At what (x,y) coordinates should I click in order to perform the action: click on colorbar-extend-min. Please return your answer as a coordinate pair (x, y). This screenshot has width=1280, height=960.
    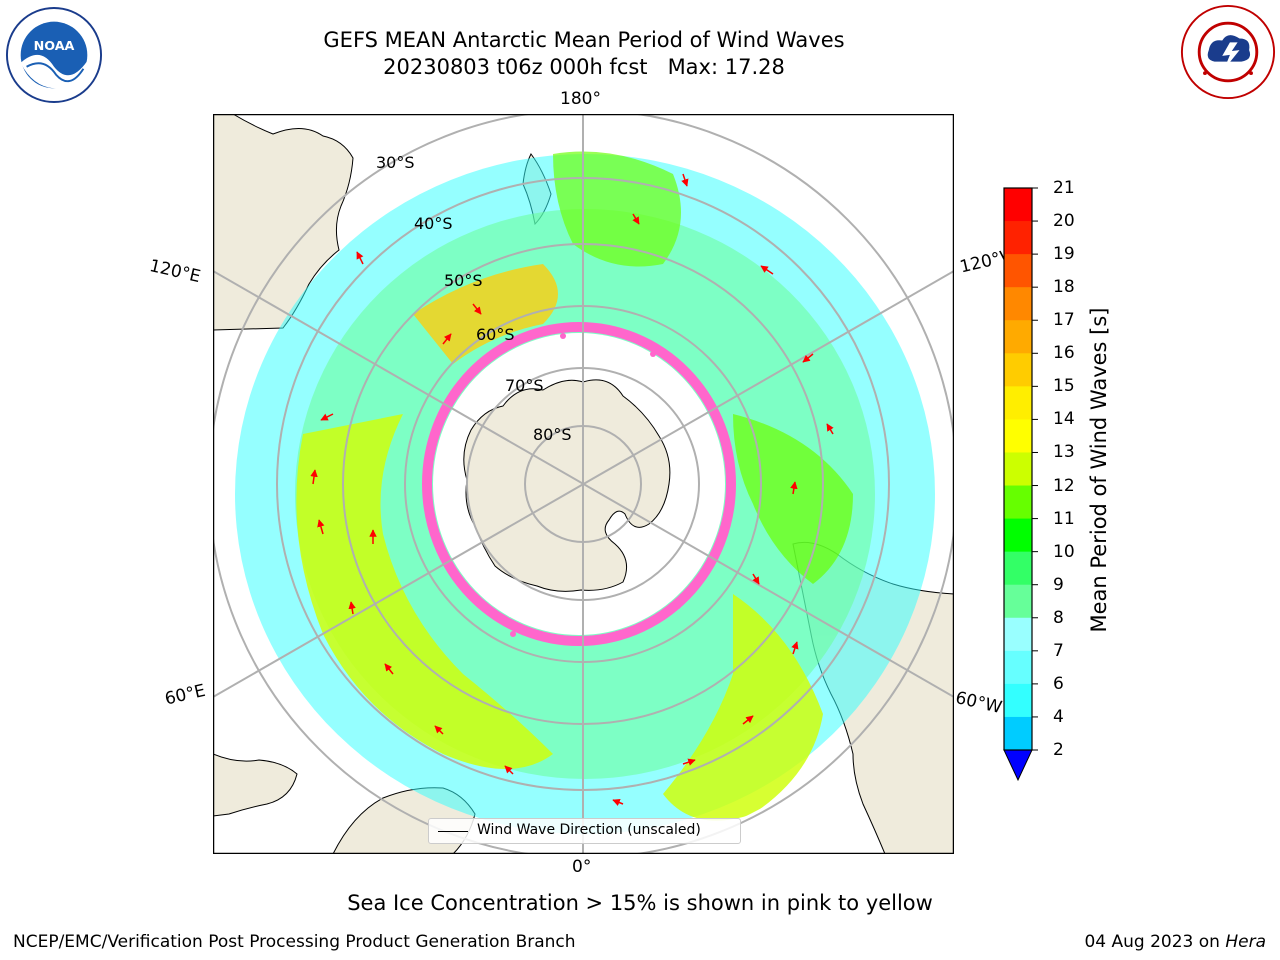
    Looking at the image, I should click on (1018, 765).